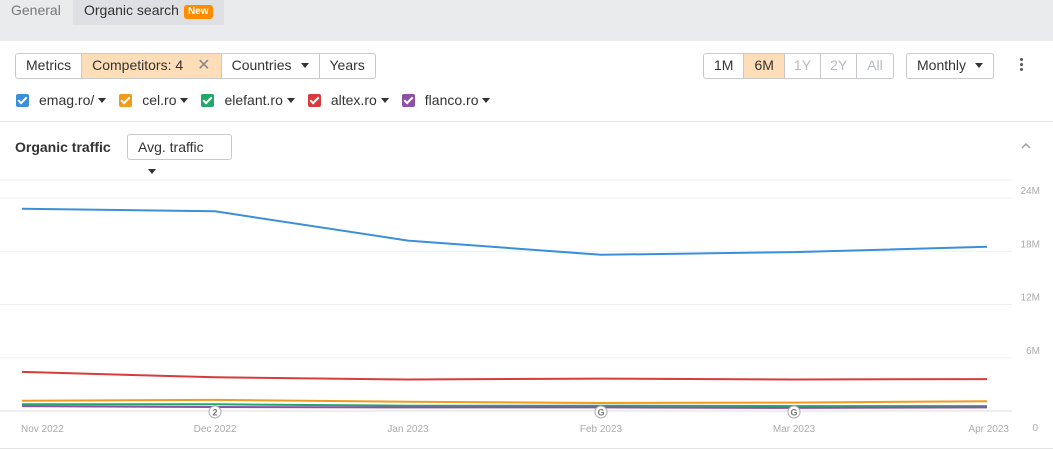 This screenshot has height=450, width=1053. I want to click on tab-general: General, so click(36, 12).